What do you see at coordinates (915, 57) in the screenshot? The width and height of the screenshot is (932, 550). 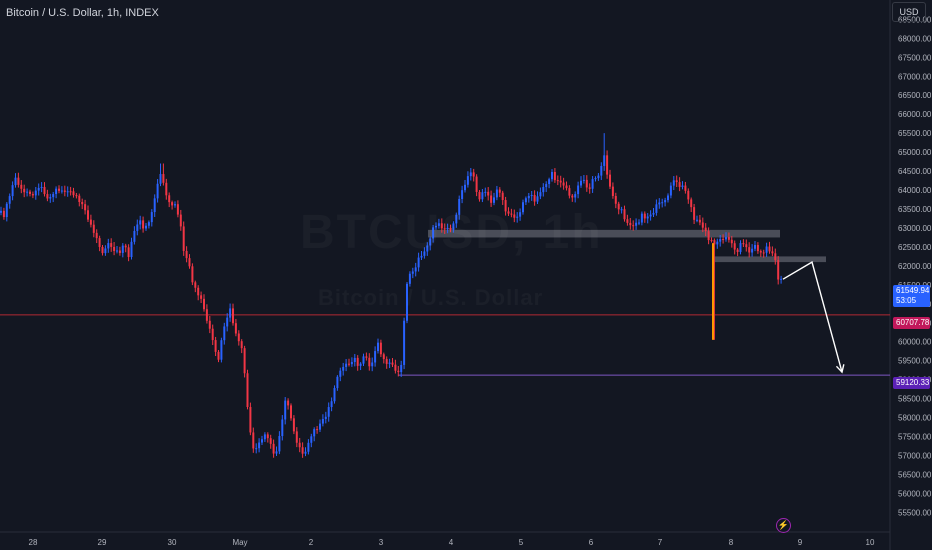 I see `y-tick-label: 67500.00` at bounding box center [915, 57].